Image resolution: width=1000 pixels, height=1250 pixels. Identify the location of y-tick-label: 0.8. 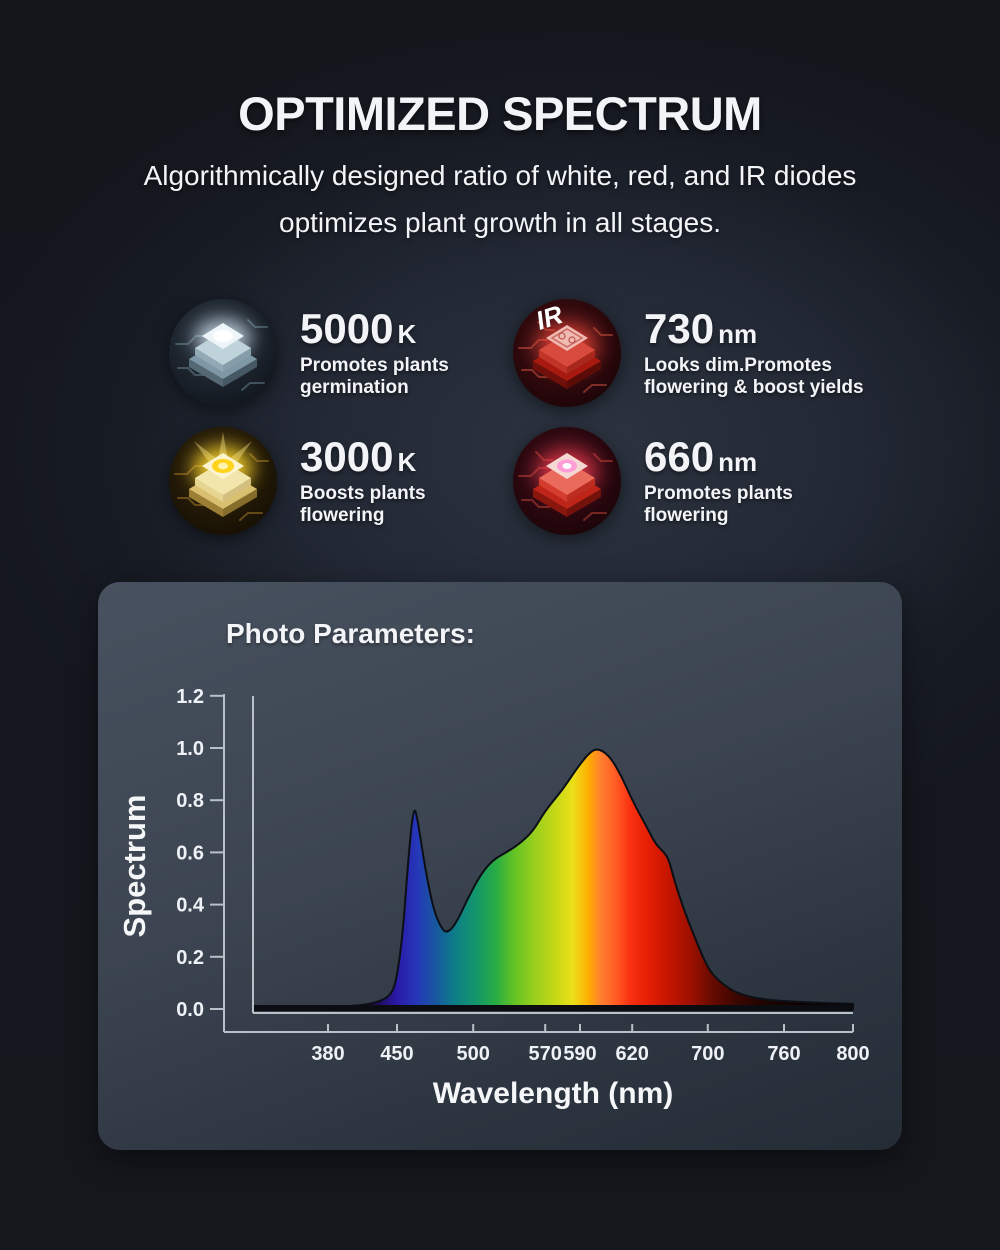
(190, 801).